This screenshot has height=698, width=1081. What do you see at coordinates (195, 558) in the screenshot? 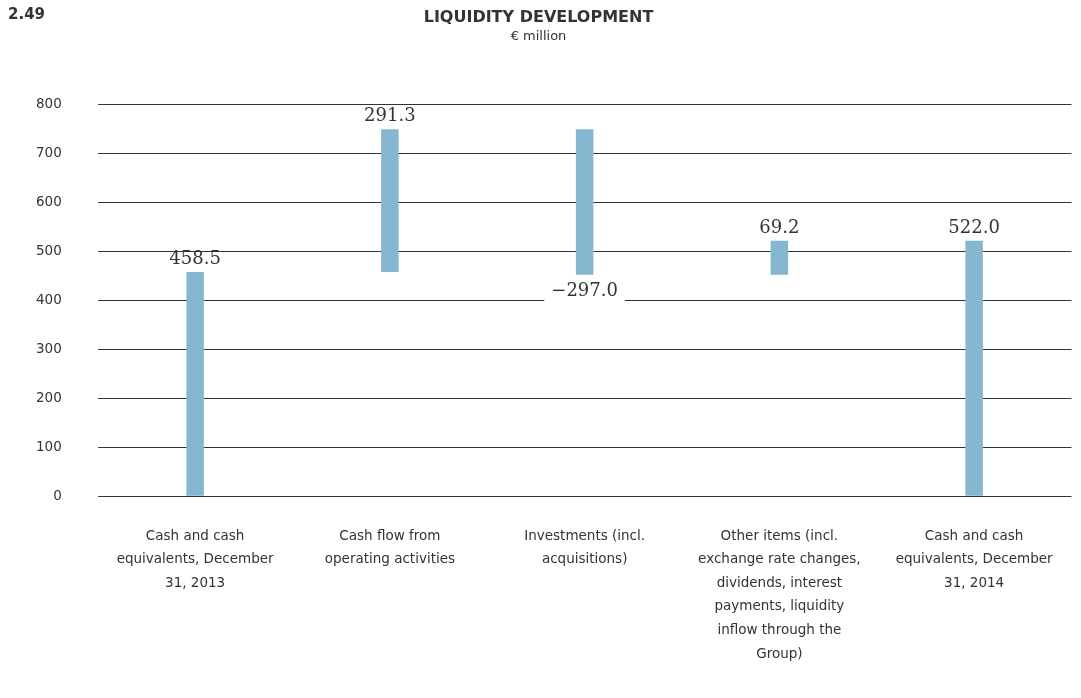
I see `x-tick-label: Cash and cash equivalents, December 31, 2013` at bounding box center [195, 558].